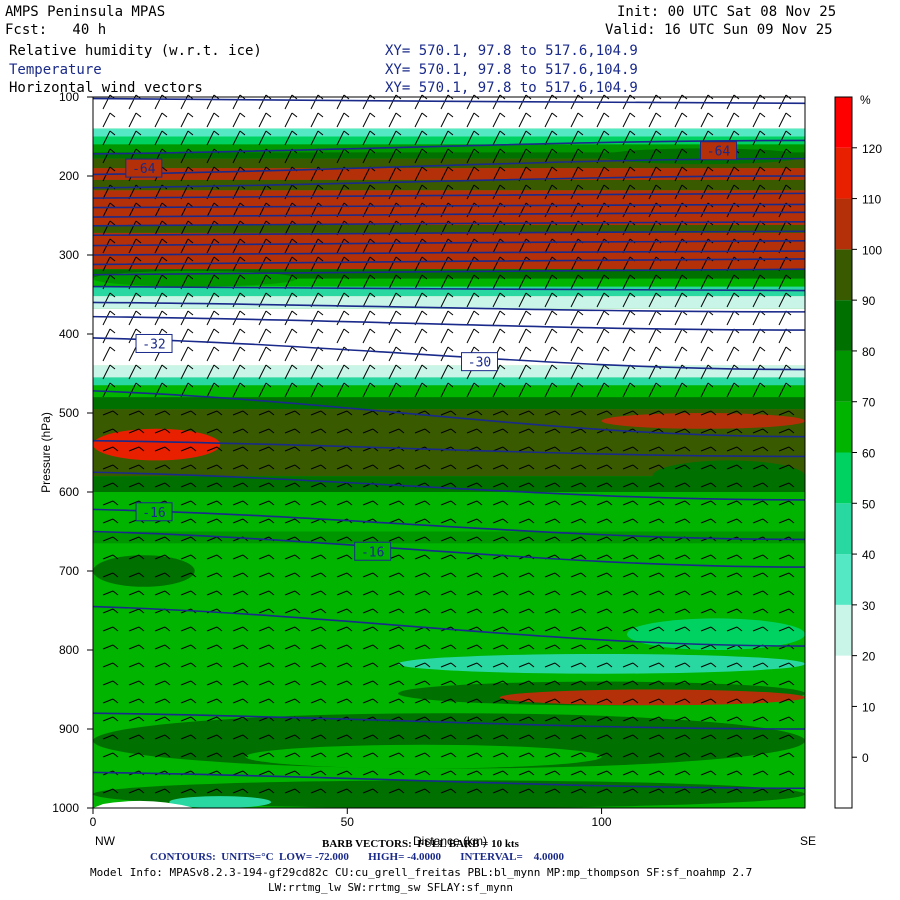  Describe the element at coordinates (865, 100) in the screenshot. I see `colorbar-unit: %` at that location.